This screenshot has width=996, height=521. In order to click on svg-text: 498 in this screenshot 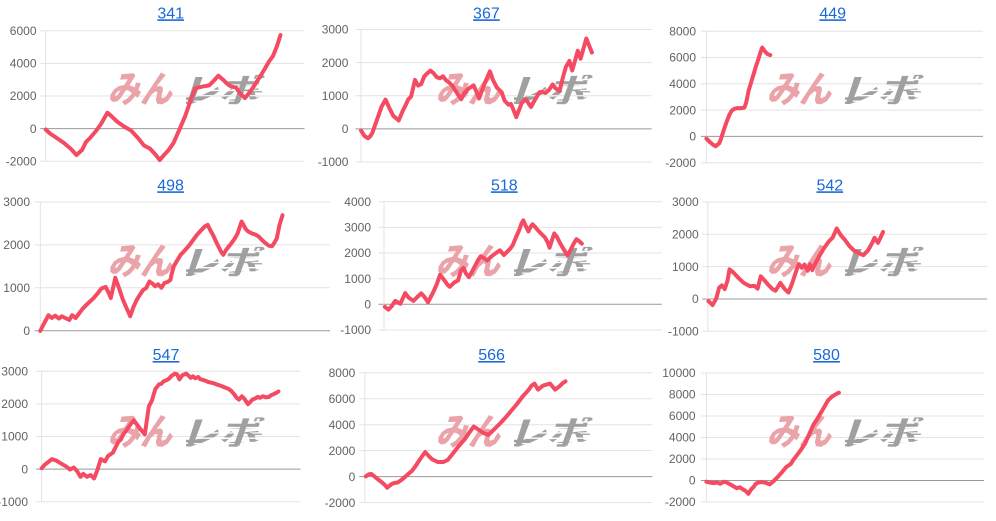, I will do `click(170, 185)`.